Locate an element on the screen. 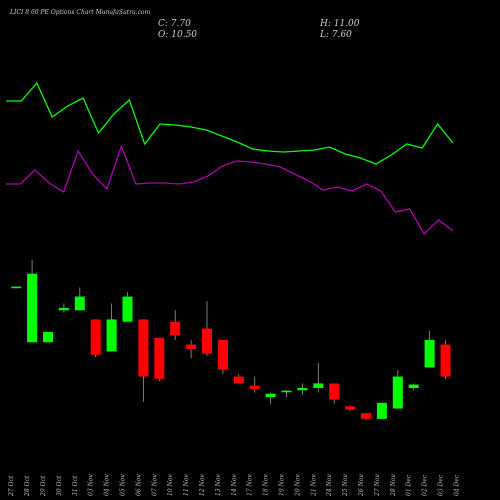 The width and height of the screenshot is (500, 500). x-tick-label: 01 Dec is located at coordinates (409, 485).